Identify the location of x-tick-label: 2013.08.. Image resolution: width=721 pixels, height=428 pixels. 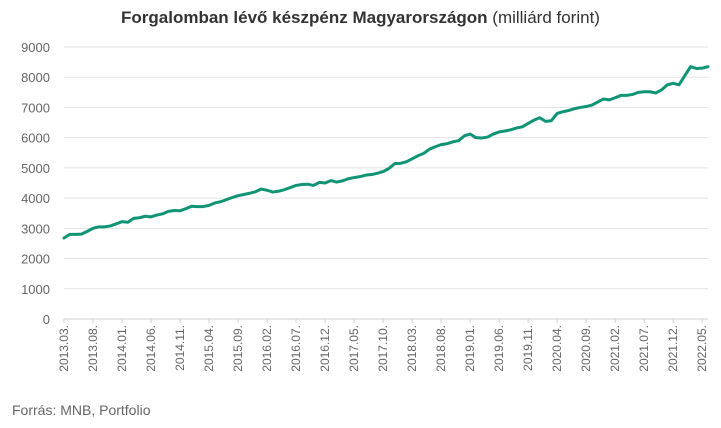
(93, 348).